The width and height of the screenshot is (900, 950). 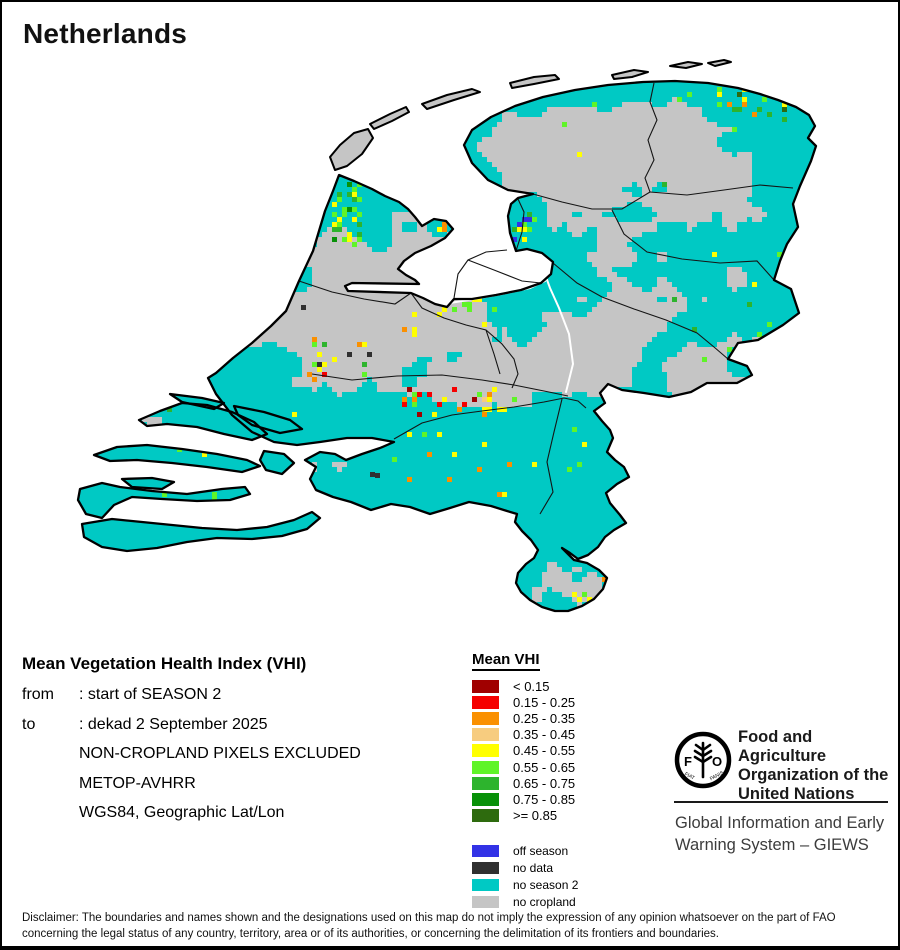 I want to click on legend-row: 0.65 - 0.75, so click(x=567, y=783).